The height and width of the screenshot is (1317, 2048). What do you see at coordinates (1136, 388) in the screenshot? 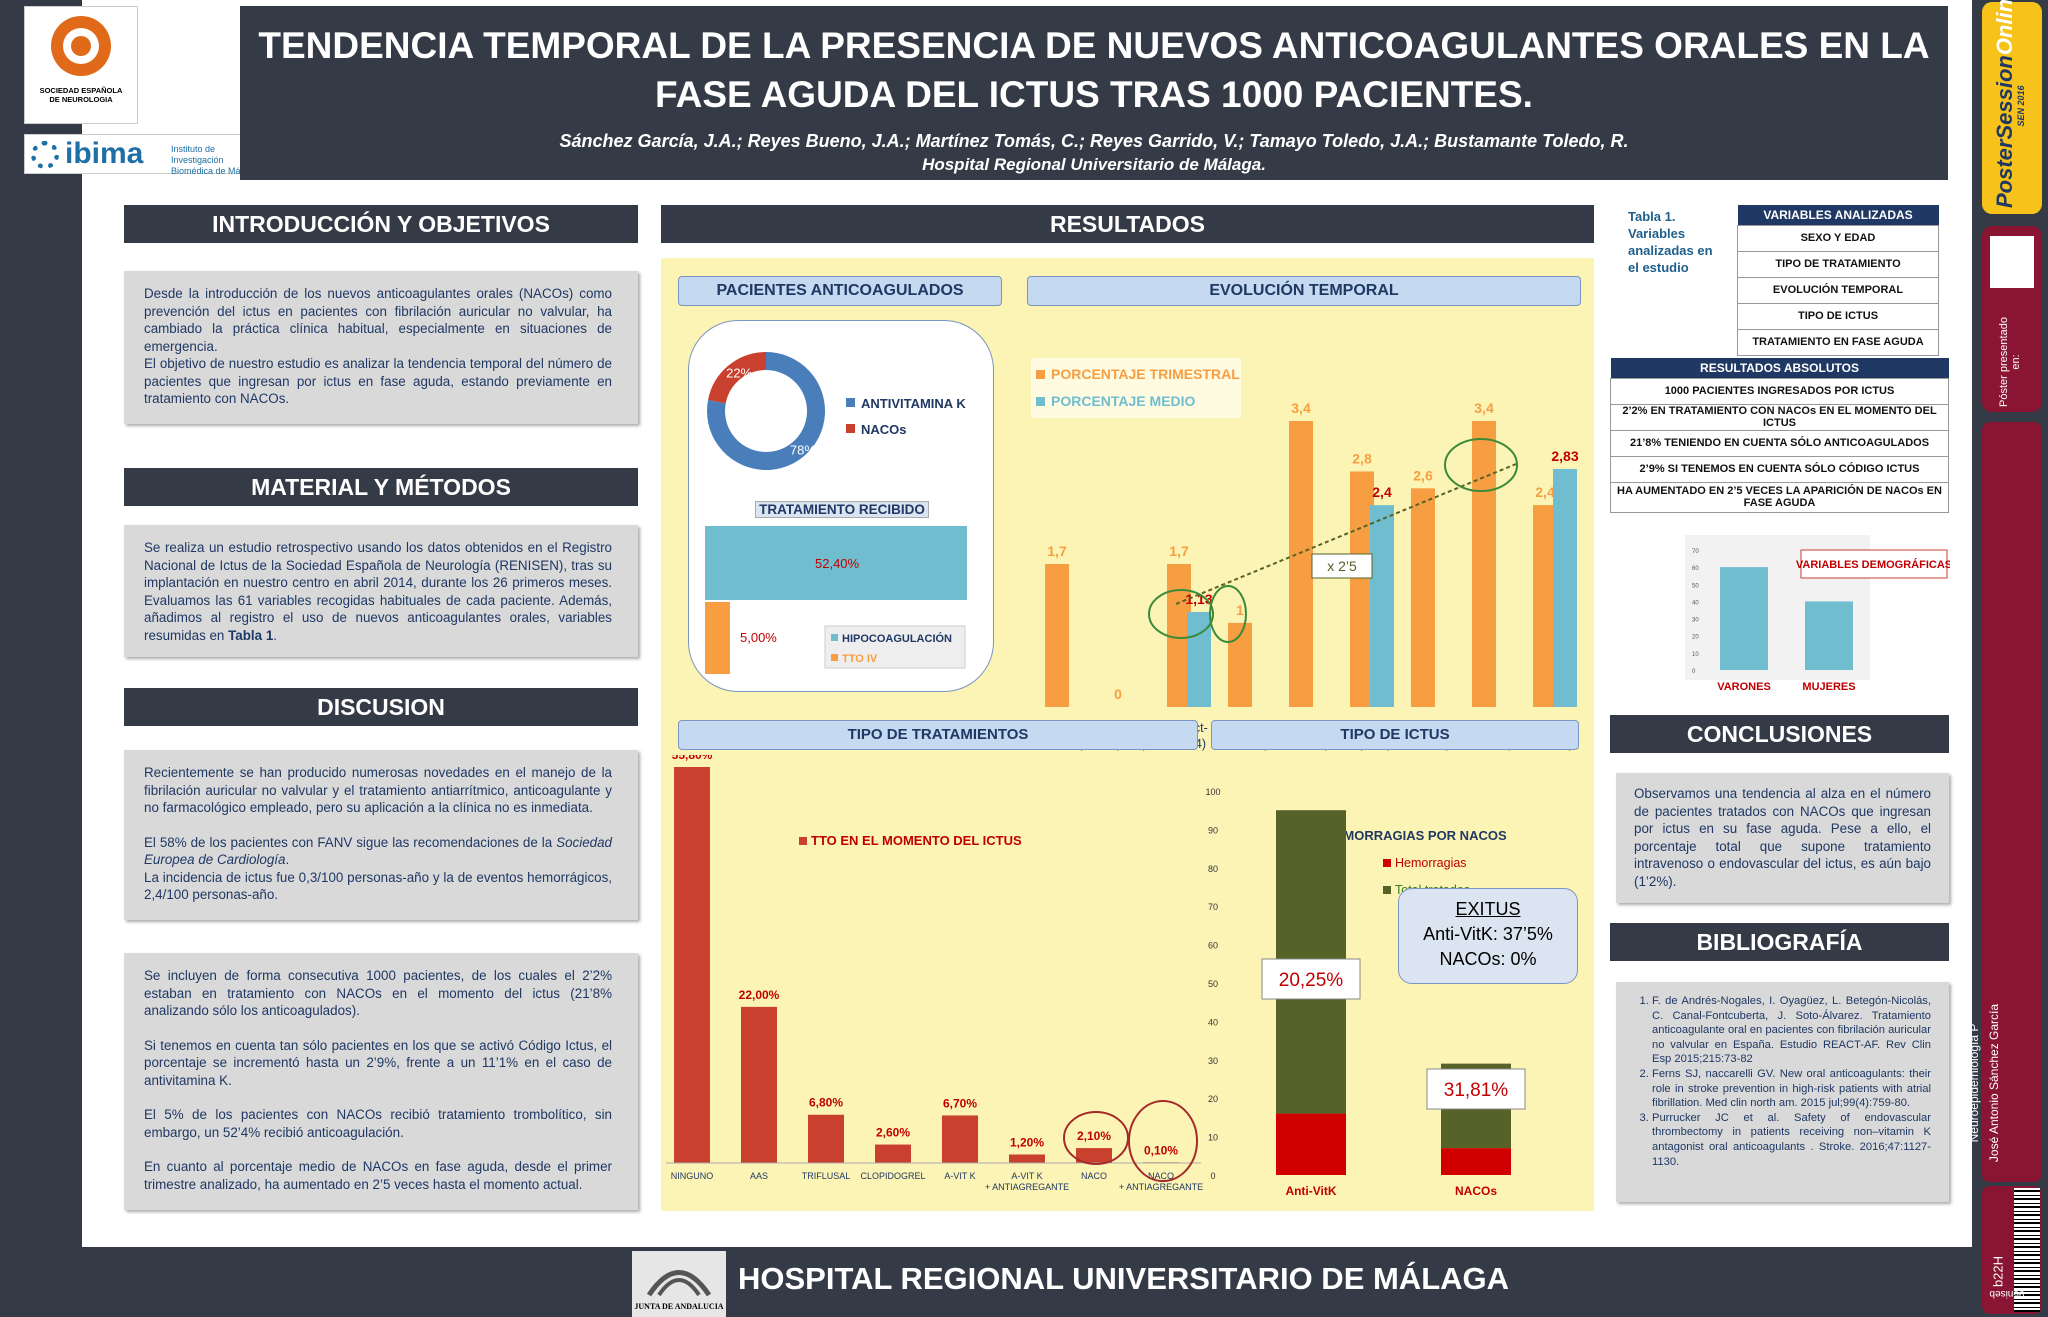
I see `legend-box` at bounding box center [1136, 388].